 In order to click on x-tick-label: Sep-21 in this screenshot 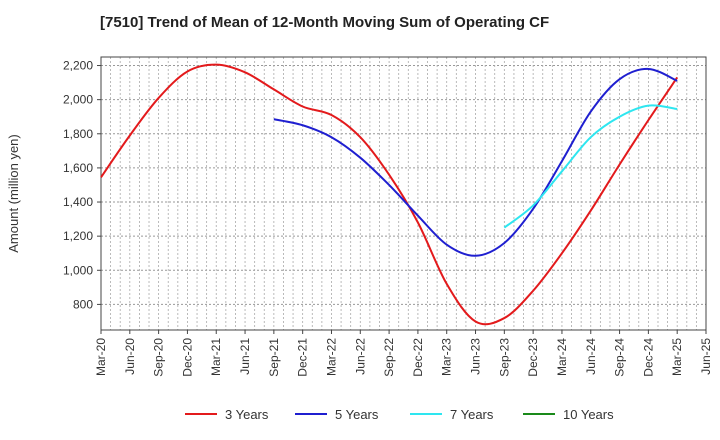, I will do `click(274, 357)`.